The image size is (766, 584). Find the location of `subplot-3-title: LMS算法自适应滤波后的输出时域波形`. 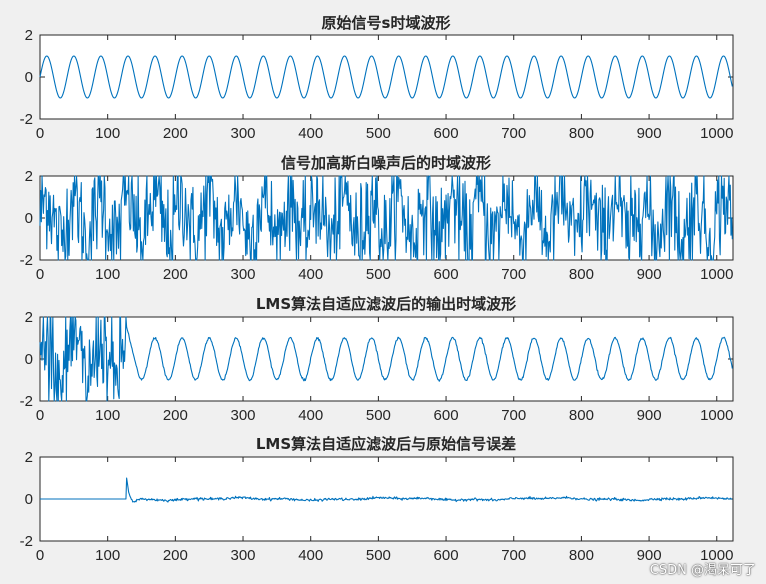

subplot-3-title: LMS算法自适应滤波后的输出时域波形 is located at coordinates (386, 304).